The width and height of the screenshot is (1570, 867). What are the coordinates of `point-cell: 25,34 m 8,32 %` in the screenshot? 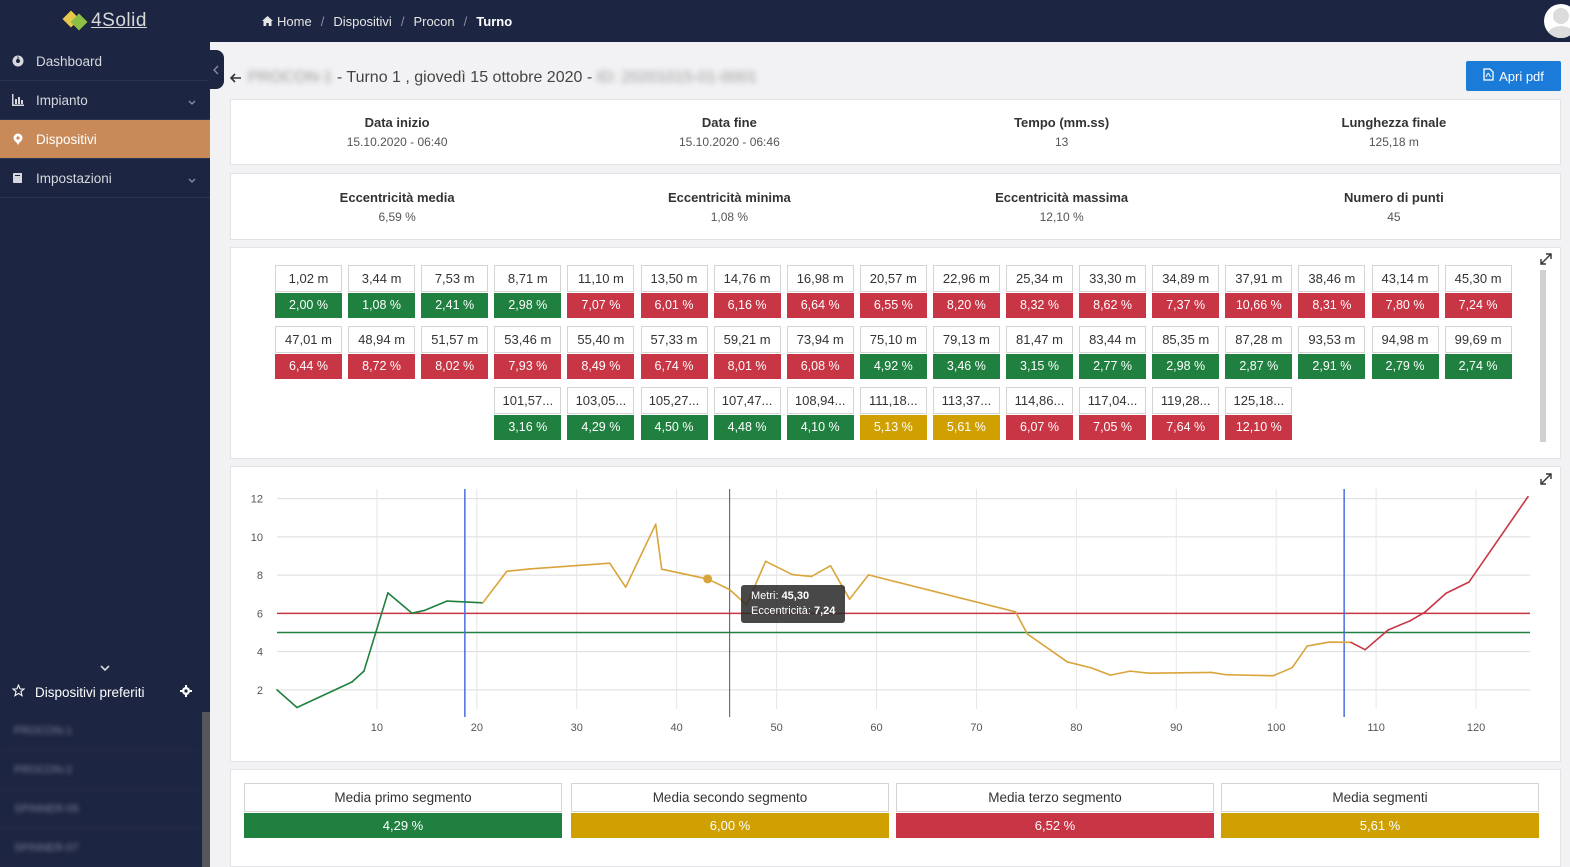 It's located at (1039, 291).